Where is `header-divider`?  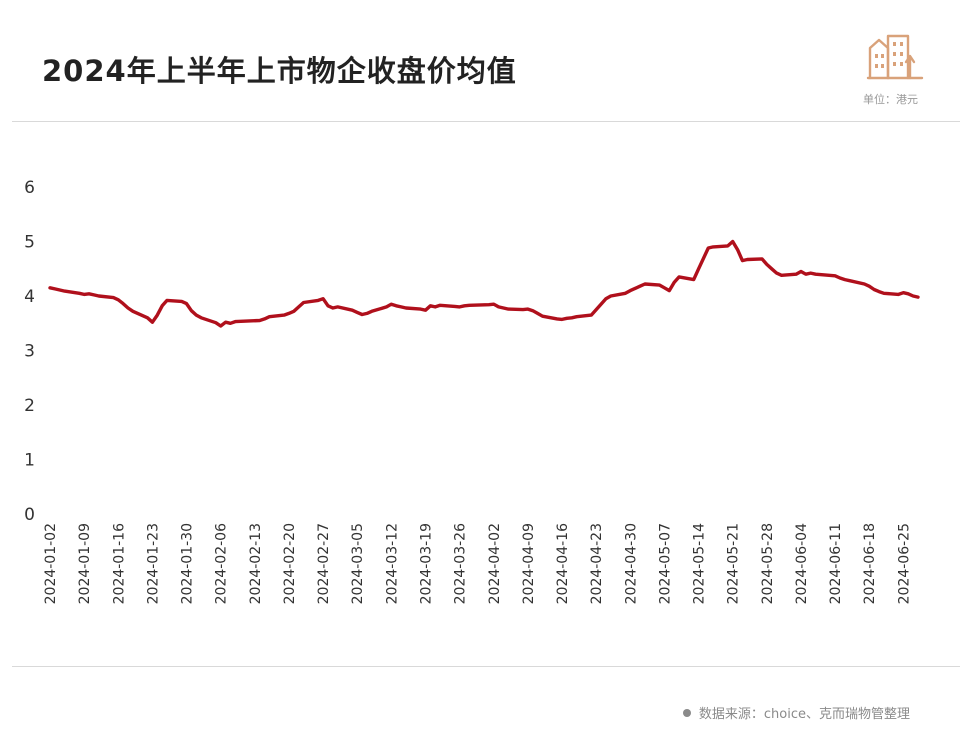
header-divider is located at coordinates (486, 121).